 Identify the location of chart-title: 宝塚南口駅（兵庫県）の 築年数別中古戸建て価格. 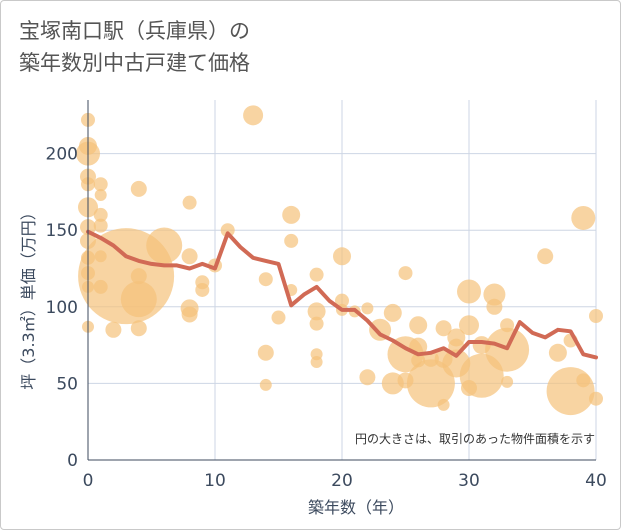
(134, 47).